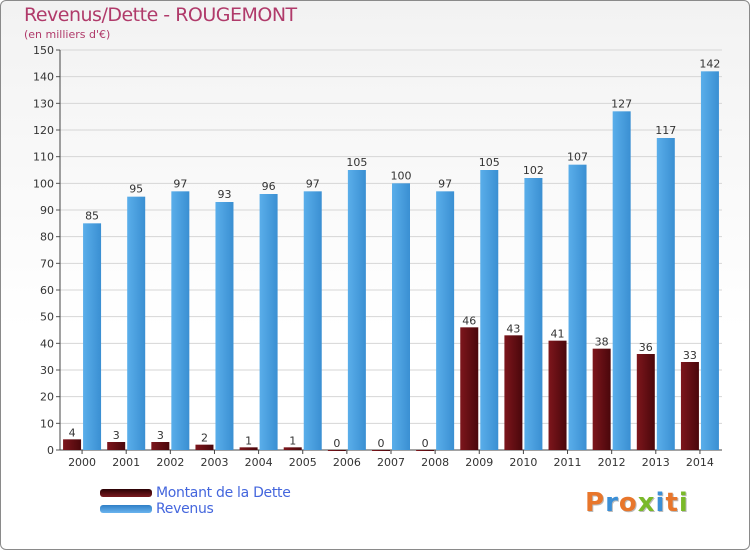  I want to click on x-tick-label: 2002, so click(170, 462).